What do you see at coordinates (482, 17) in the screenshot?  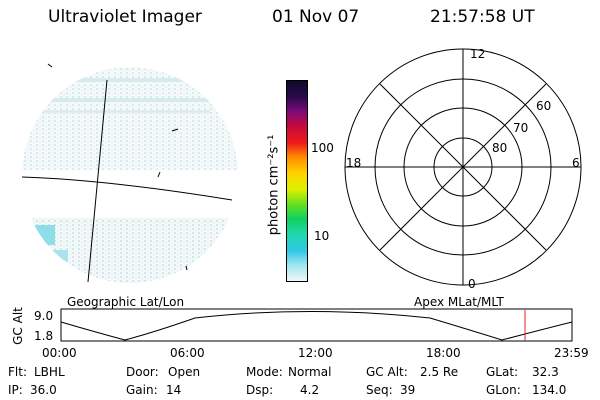 I see `time-label: 21:57:58 UT` at bounding box center [482, 17].